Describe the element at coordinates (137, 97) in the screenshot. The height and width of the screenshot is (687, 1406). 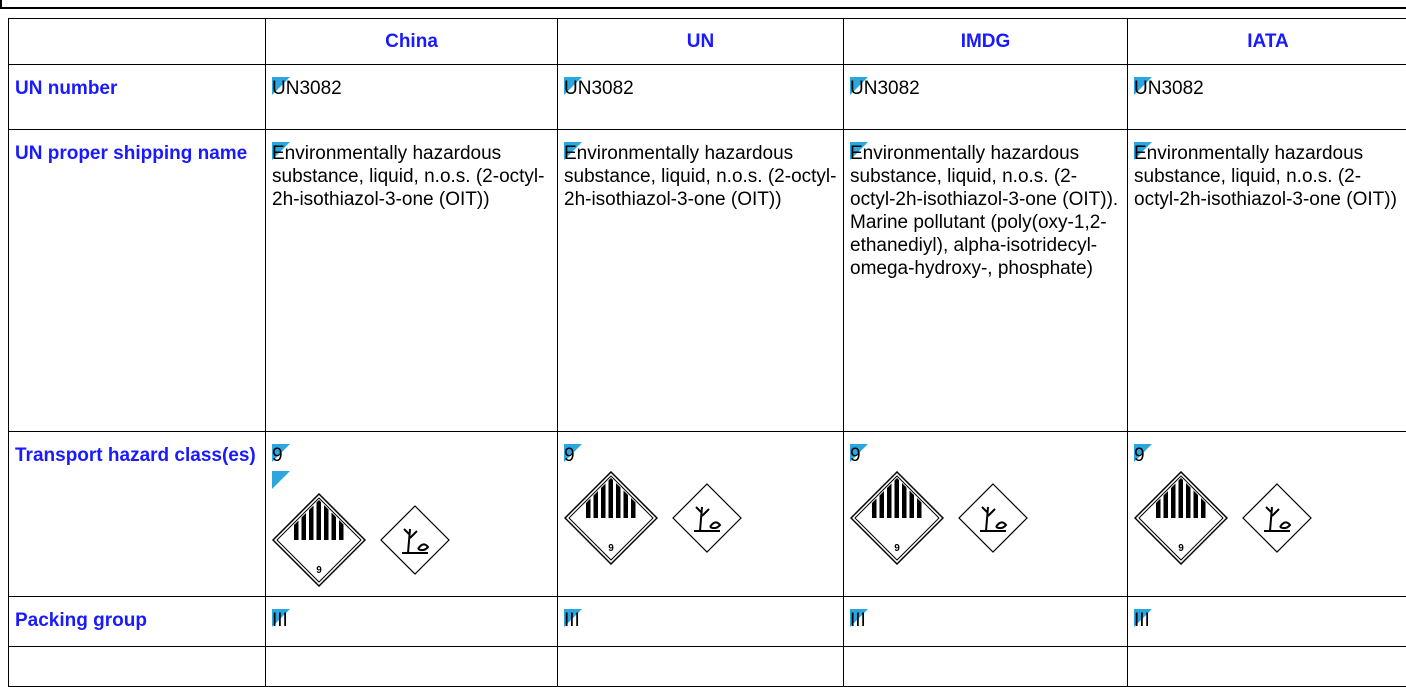
I see `row-label: UN number` at that location.